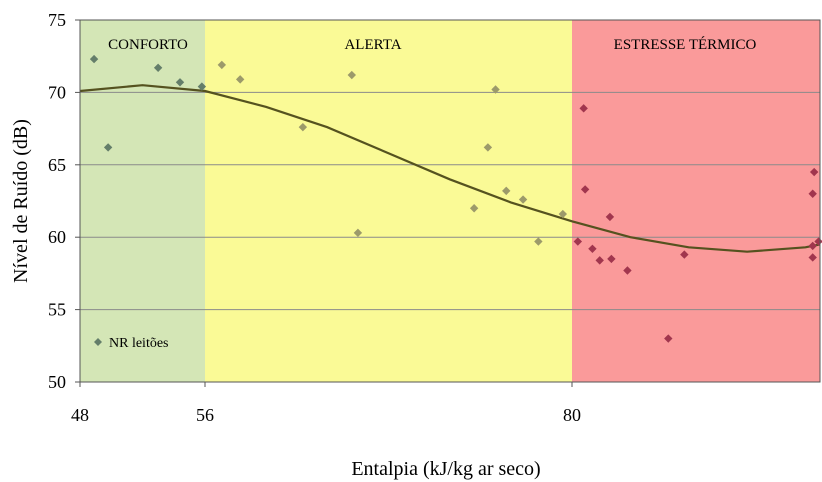 This screenshot has height=482, width=822. Describe the element at coordinates (445, 469) in the screenshot. I see `x-axis-label: Entalpia (kJ/kg ar seco)` at that location.